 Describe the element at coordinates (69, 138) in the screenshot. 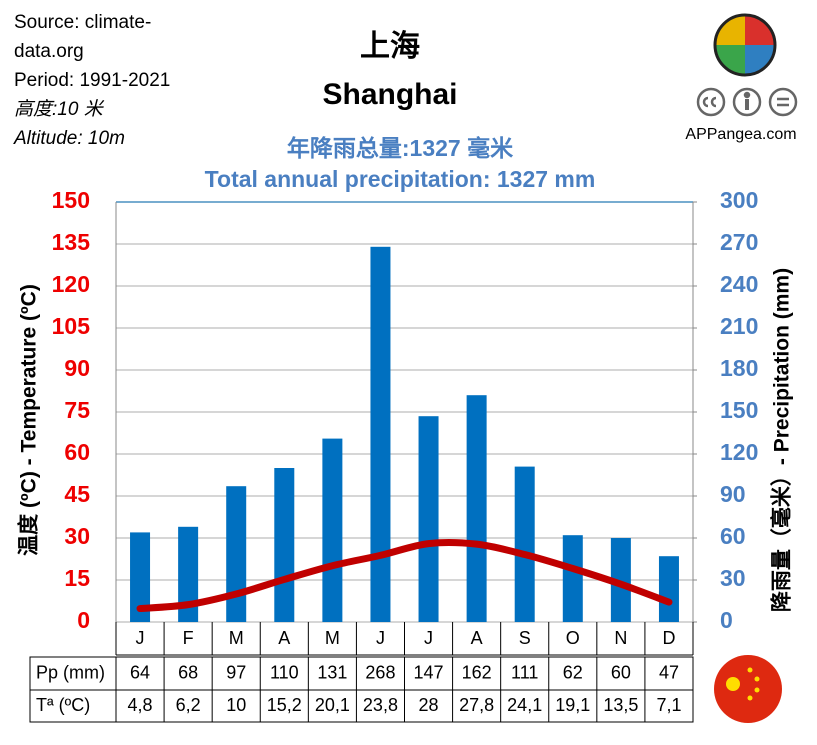

I see `altitude: Altitude: 10m` at that location.